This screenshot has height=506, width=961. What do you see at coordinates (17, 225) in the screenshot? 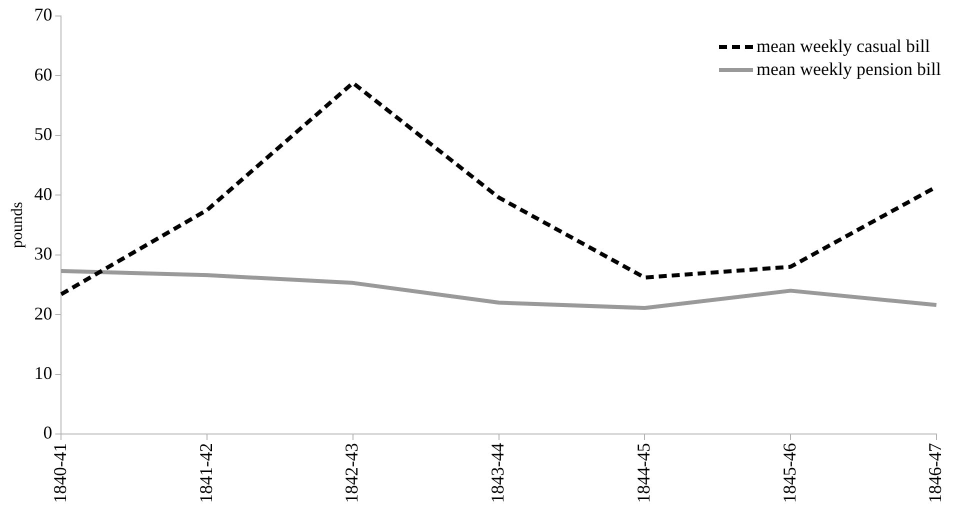
I see `y-axis-title: pounds` at bounding box center [17, 225].